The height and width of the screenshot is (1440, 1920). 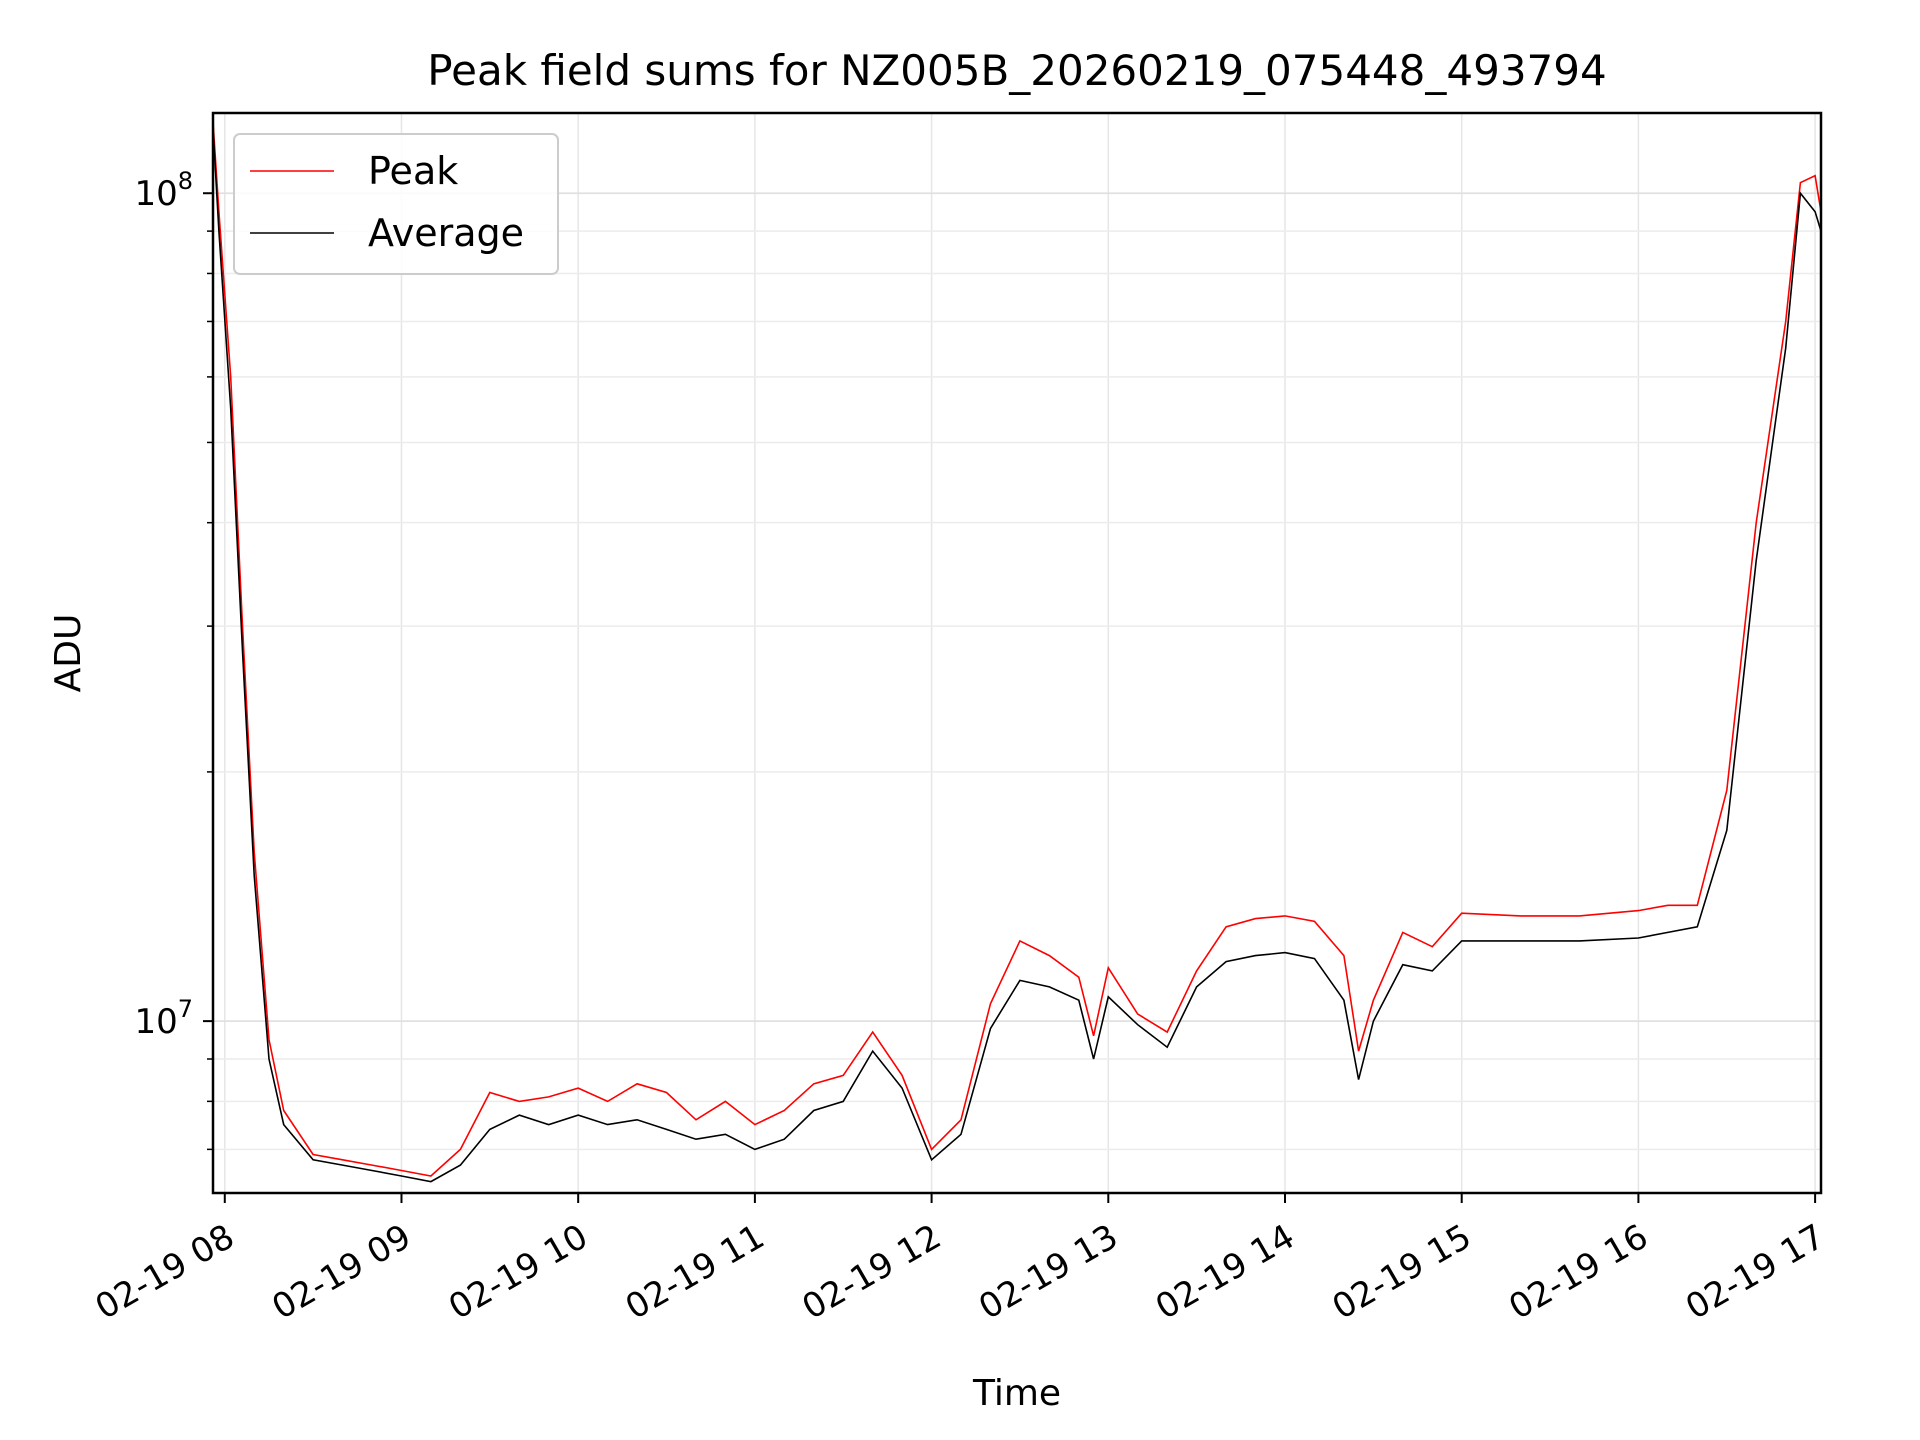 What do you see at coordinates (413, 171) in the screenshot?
I see `legend-label-peak: Peak` at bounding box center [413, 171].